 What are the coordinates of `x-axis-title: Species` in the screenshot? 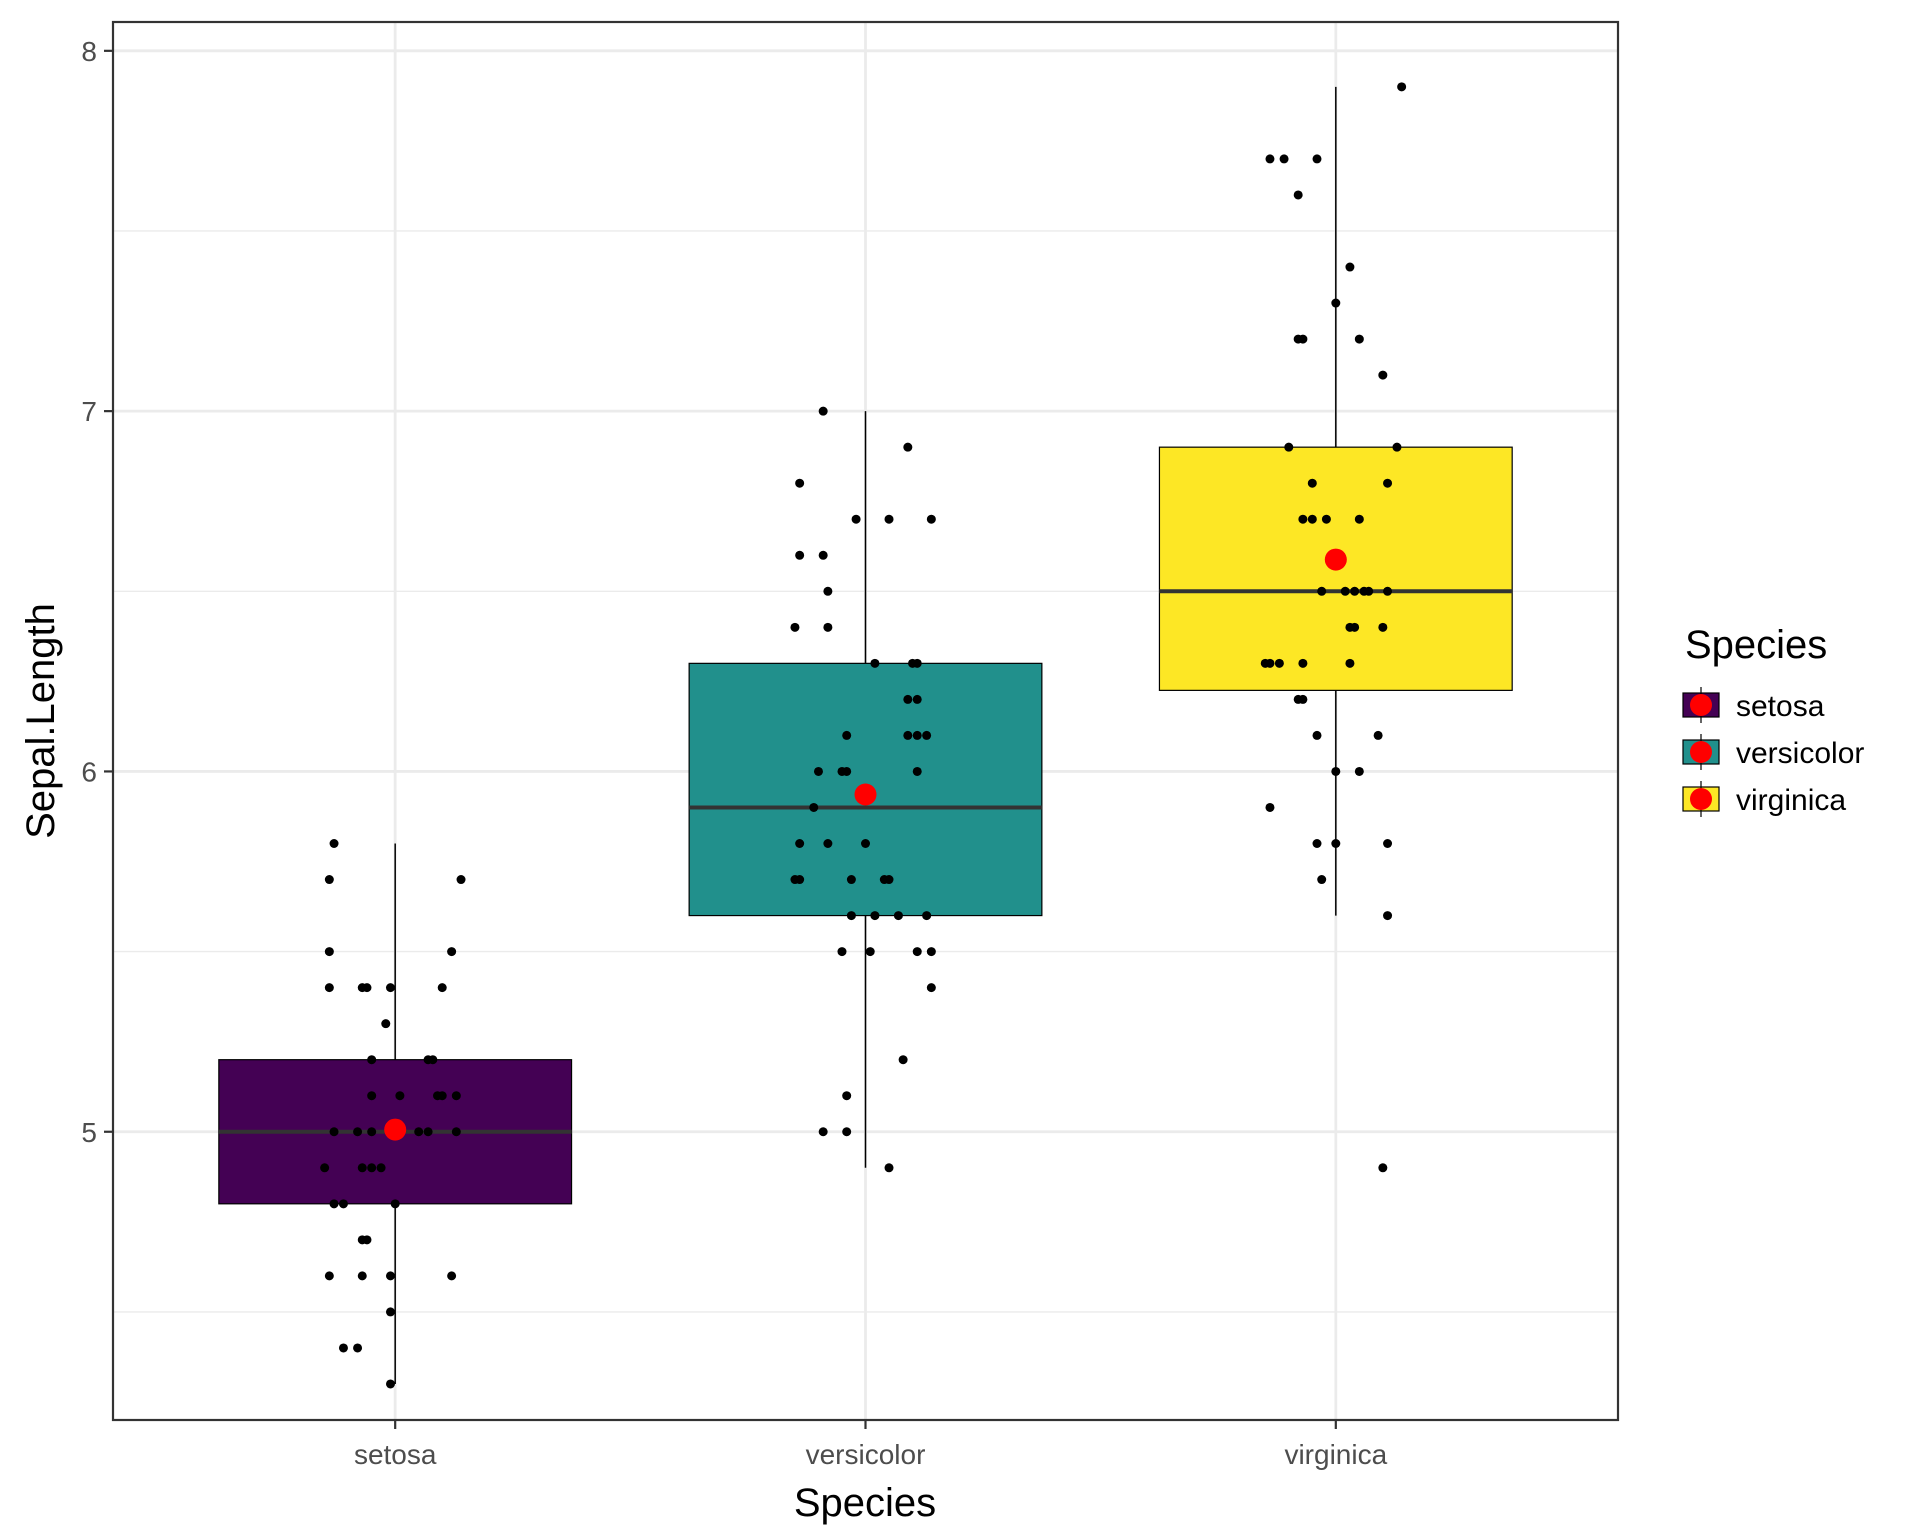 It's located at (865, 1503).